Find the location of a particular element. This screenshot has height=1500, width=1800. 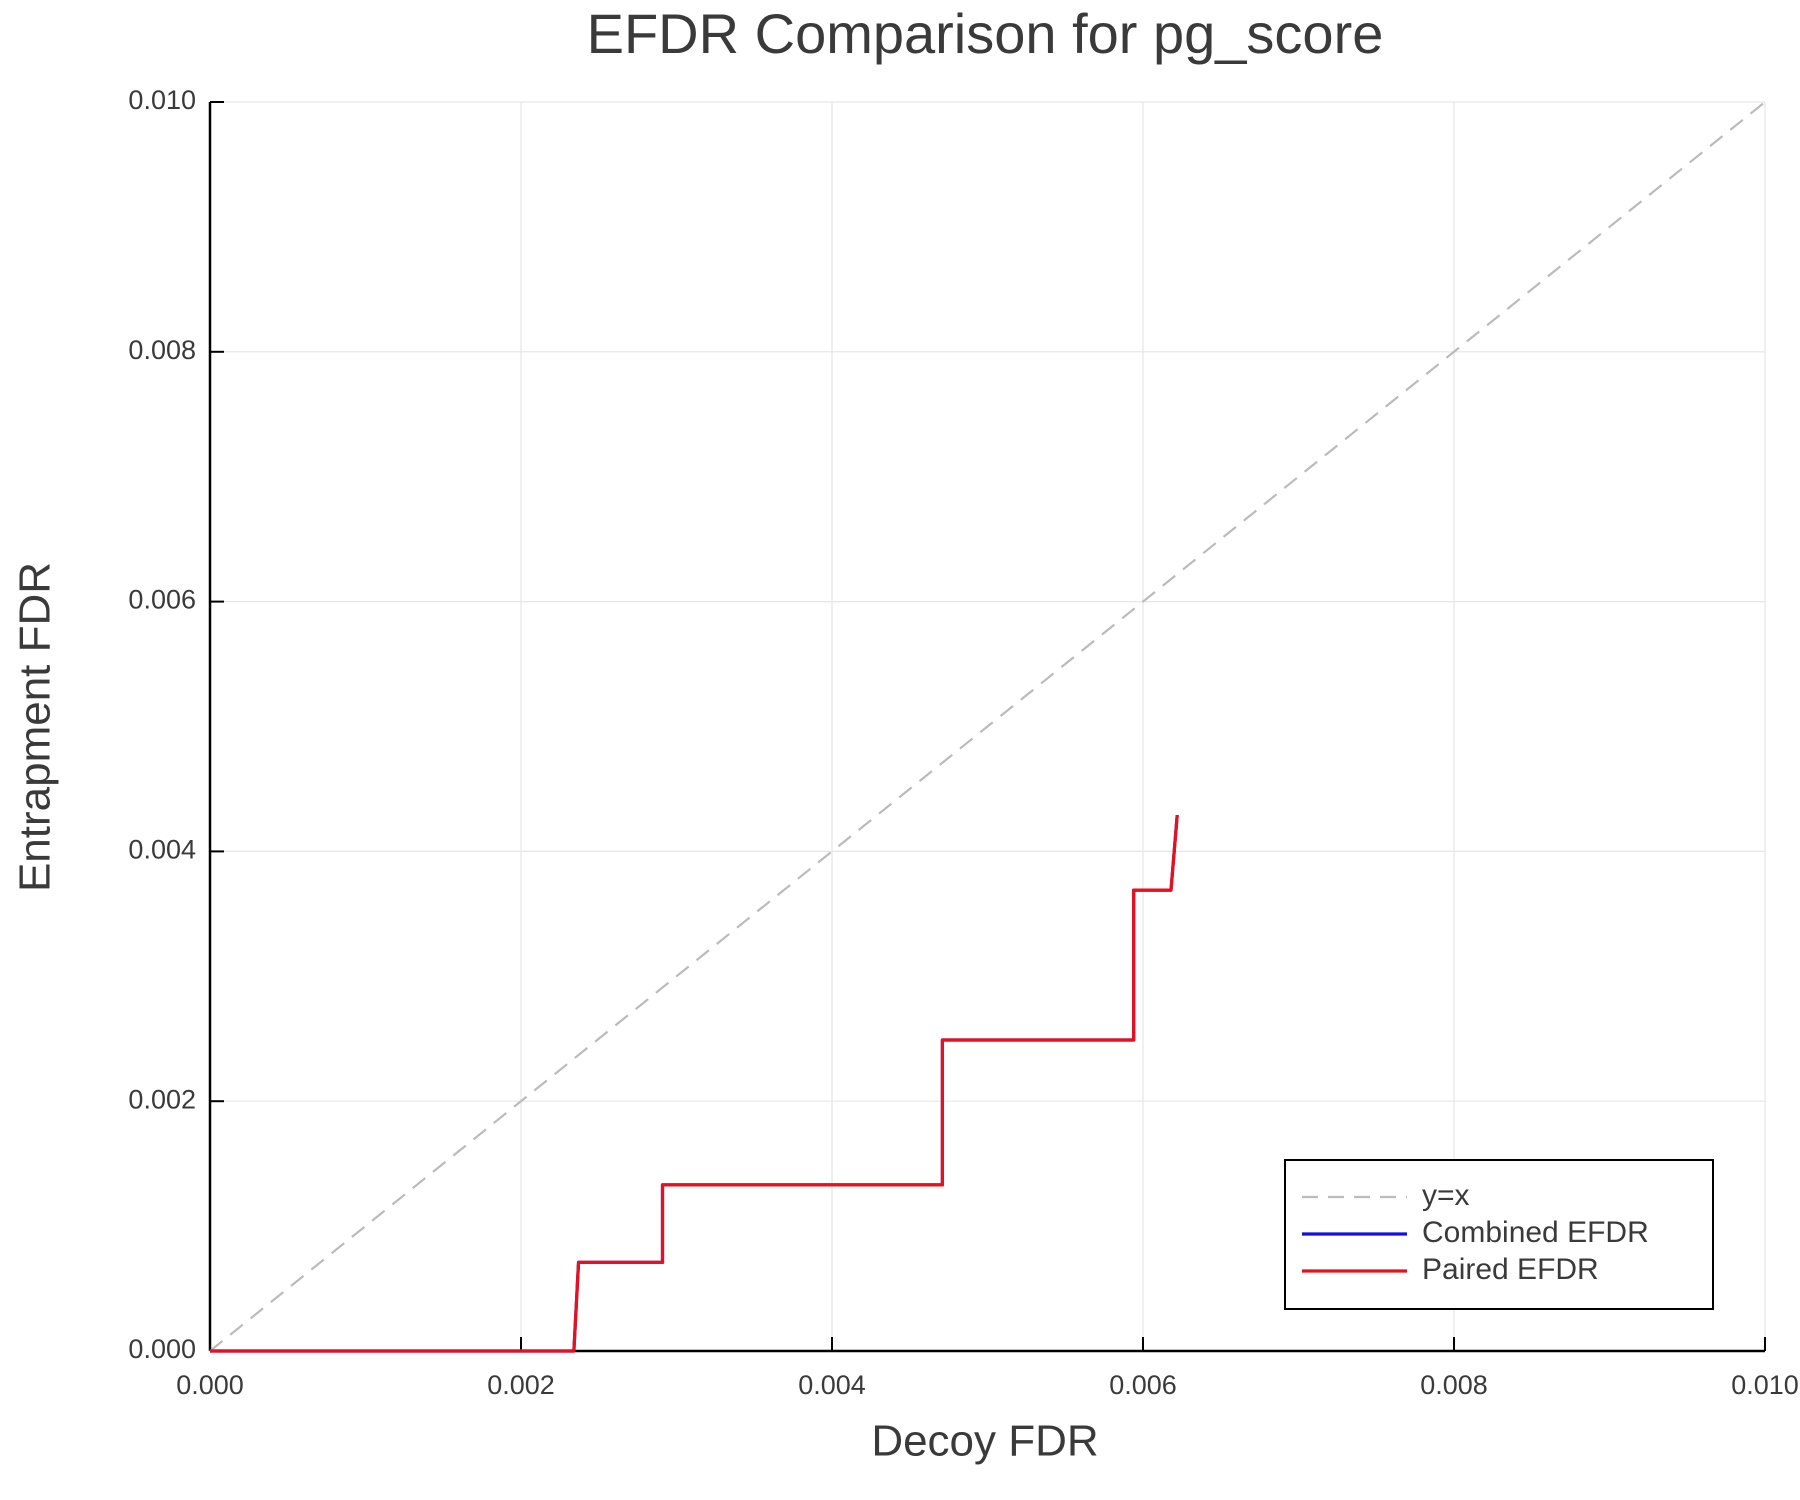

y-tick-label: 0.006 is located at coordinates (162, 600).